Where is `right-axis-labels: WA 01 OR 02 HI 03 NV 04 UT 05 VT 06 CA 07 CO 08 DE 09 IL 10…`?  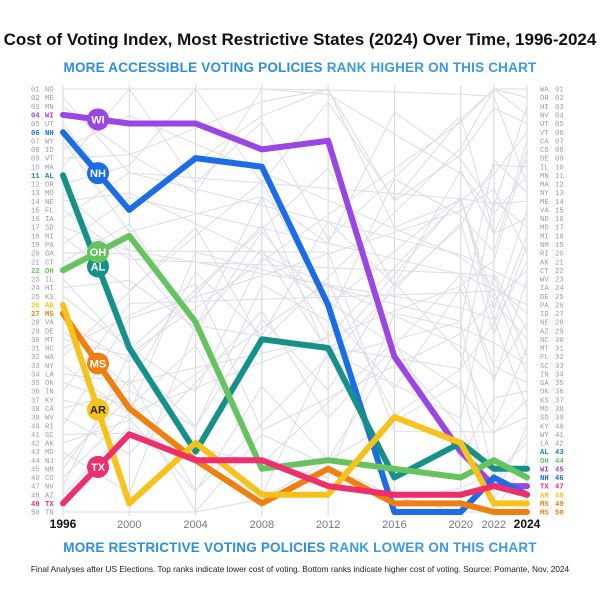
right-axis-labels: WA 01 OR 02 HI 03 NV 04 UT 05 VT 06 CA 07 CO 08 DE 09 IL 10… is located at coordinates (552, 302).